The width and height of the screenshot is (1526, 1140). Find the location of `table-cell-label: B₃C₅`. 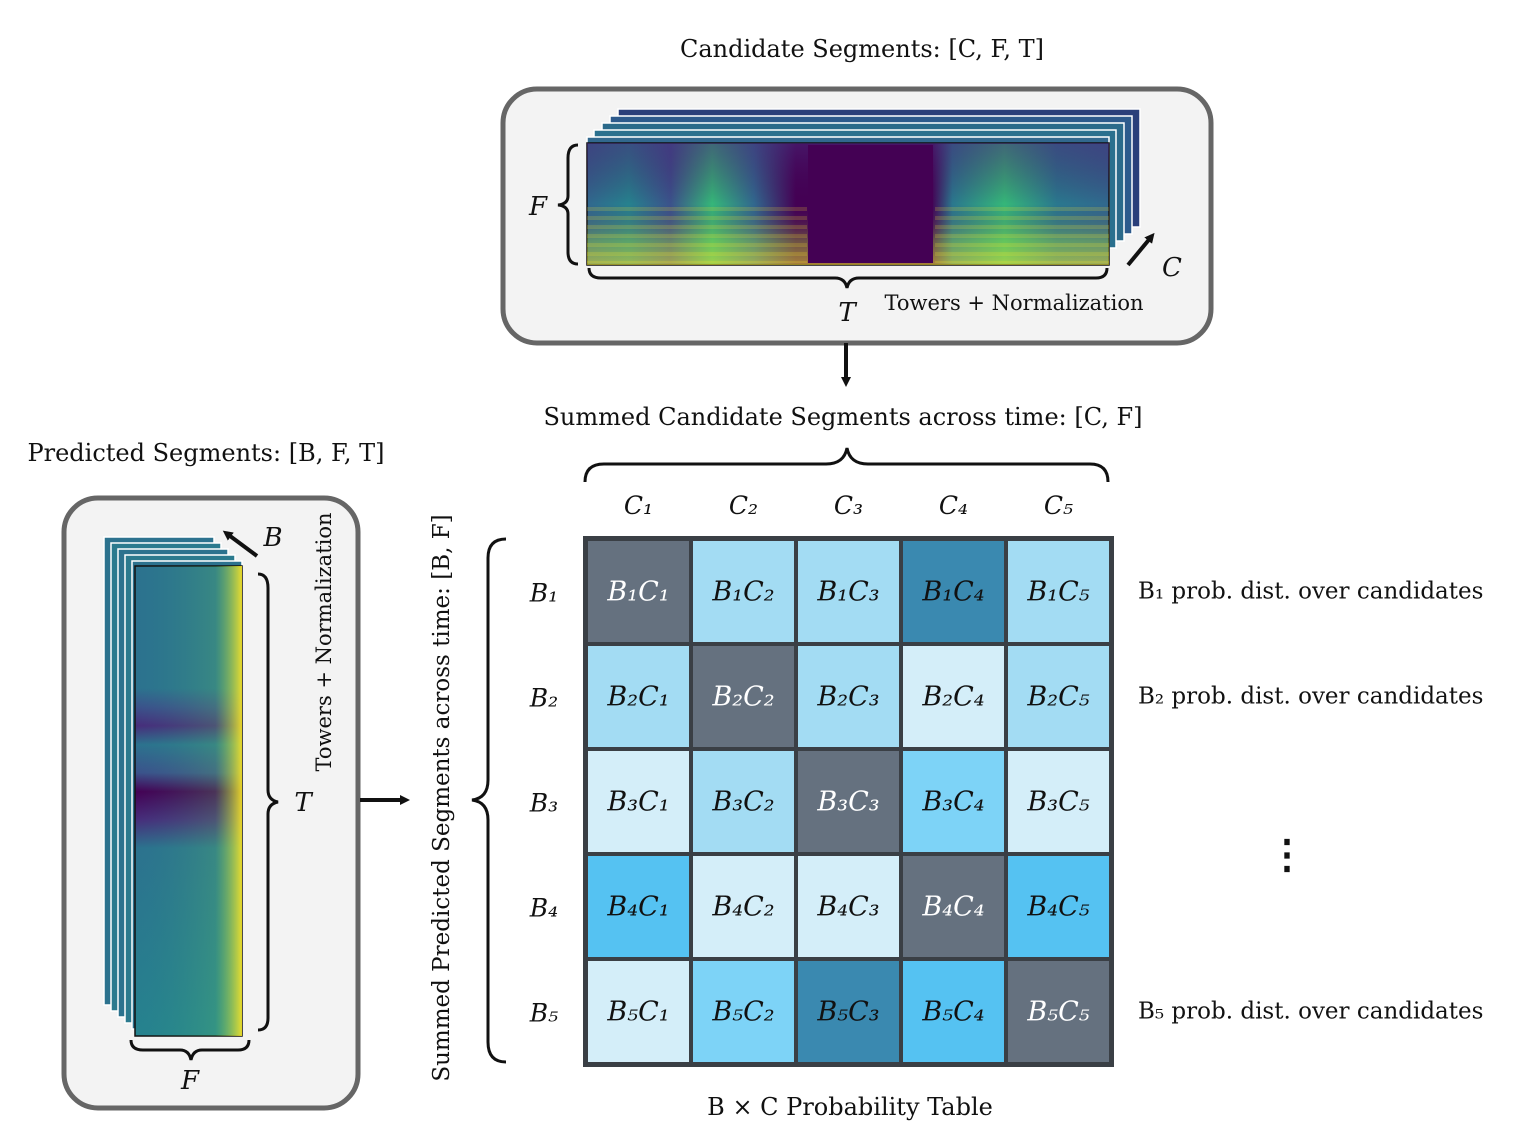

table-cell-label: B₃C₅ is located at coordinates (1057, 802).